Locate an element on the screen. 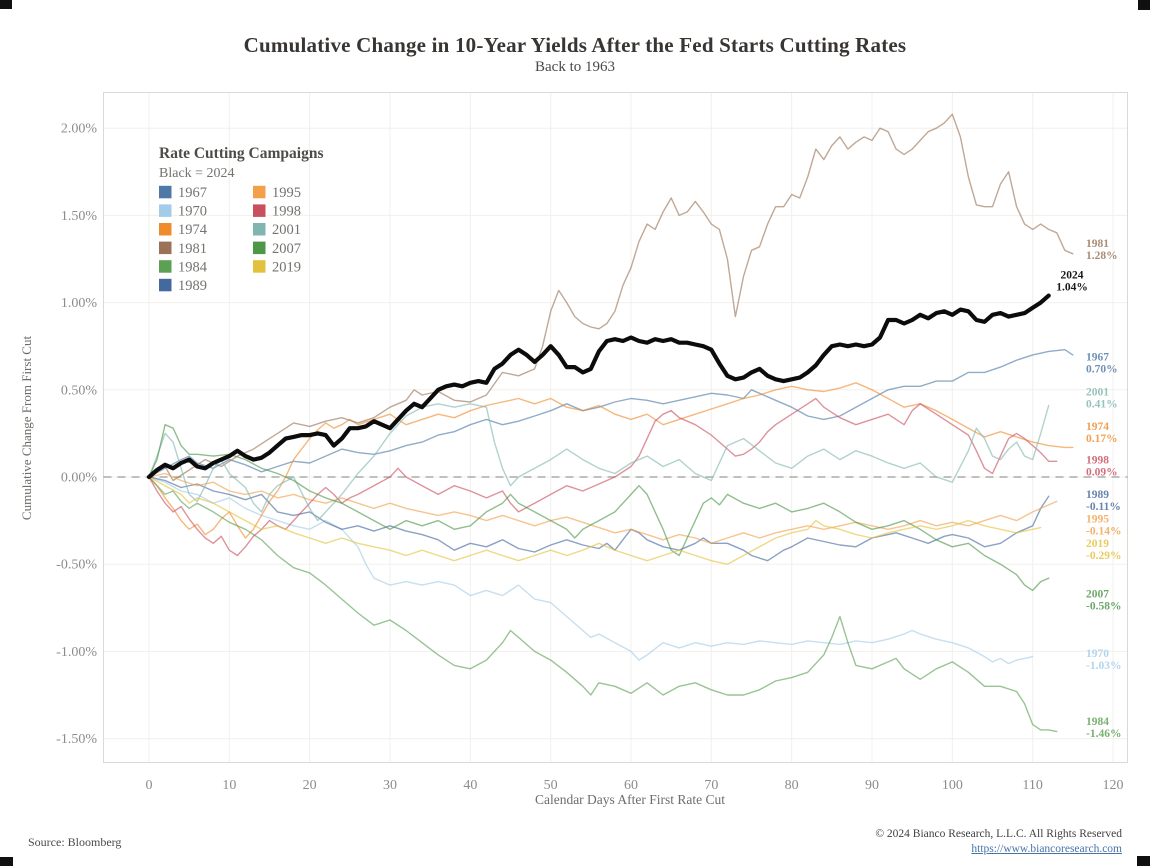 This screenshot has height=866, width=1150. svg-text: 1967 is located at coordinates (1097, 357).